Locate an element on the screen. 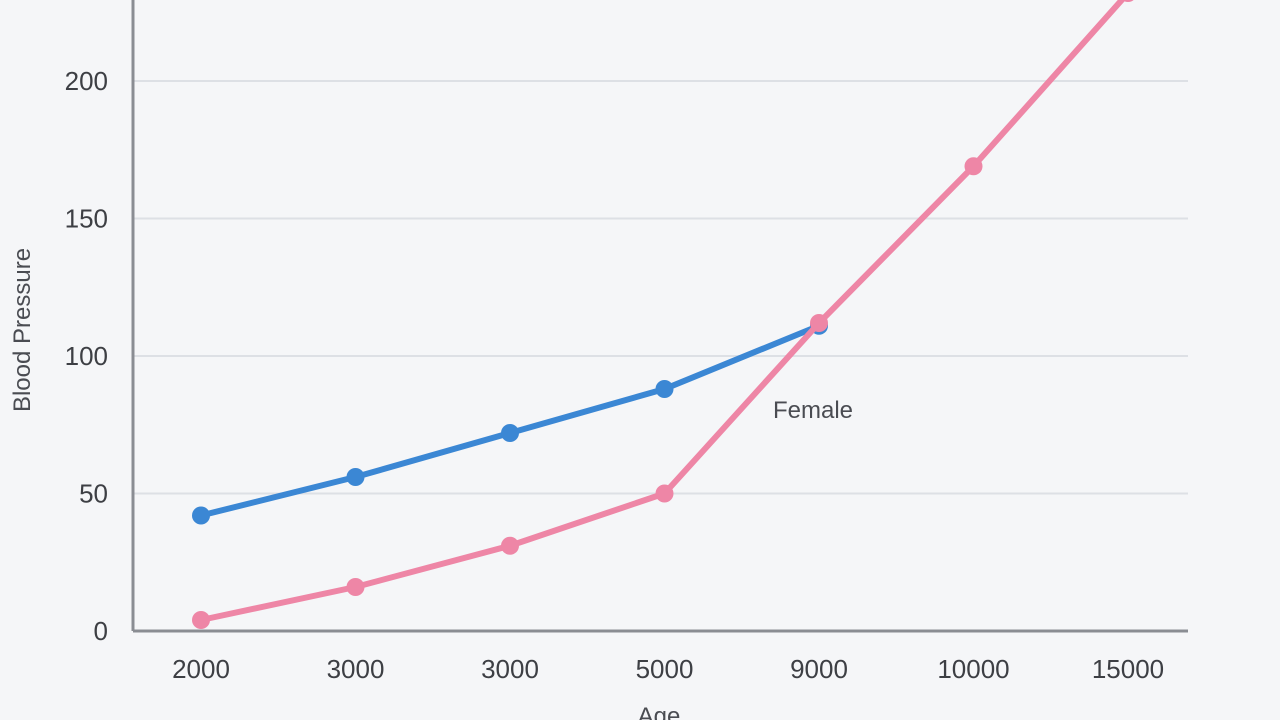 The image size is (1280, 720). x-tick-label: 5000 is located at coordinates (665, 669).